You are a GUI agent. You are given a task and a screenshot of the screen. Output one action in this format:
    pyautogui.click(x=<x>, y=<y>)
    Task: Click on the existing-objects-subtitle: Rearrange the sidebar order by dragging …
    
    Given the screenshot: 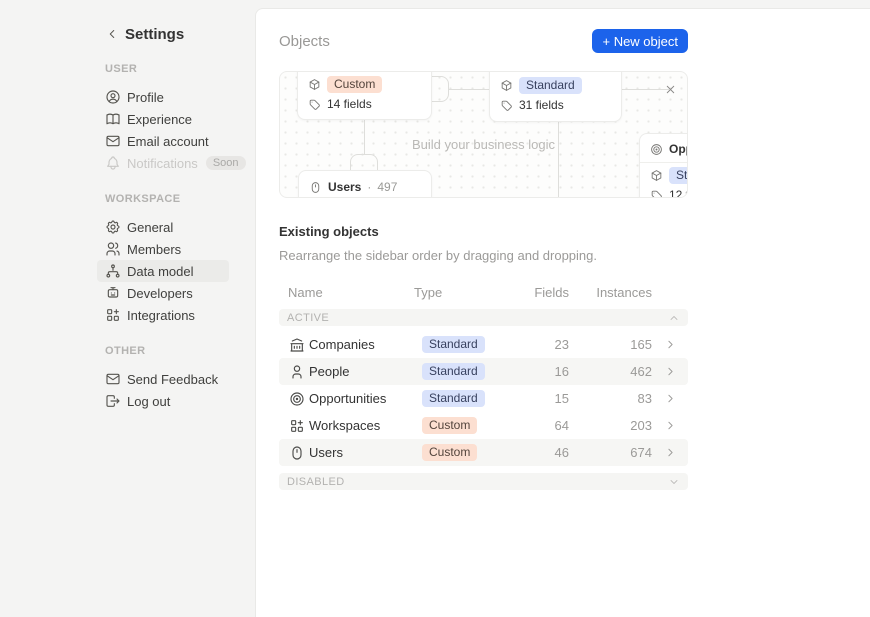 What is the action you would take?
    pyautogui.click(x=438, y=255)
    